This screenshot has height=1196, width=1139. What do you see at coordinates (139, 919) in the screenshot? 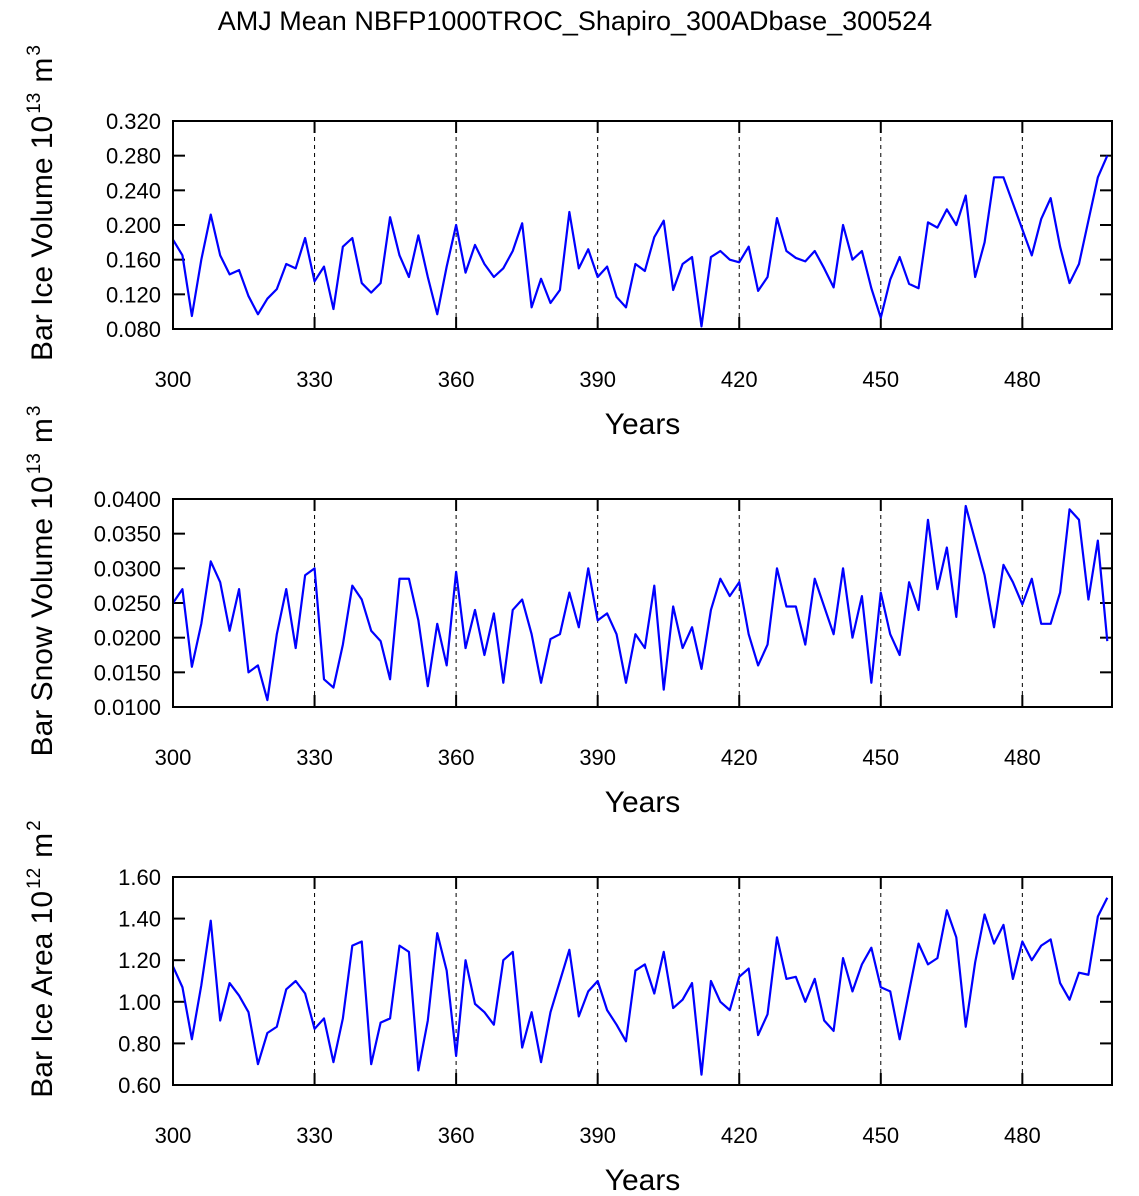
I see `y-tick-label: 1.40` at bounding box center [139, 919].